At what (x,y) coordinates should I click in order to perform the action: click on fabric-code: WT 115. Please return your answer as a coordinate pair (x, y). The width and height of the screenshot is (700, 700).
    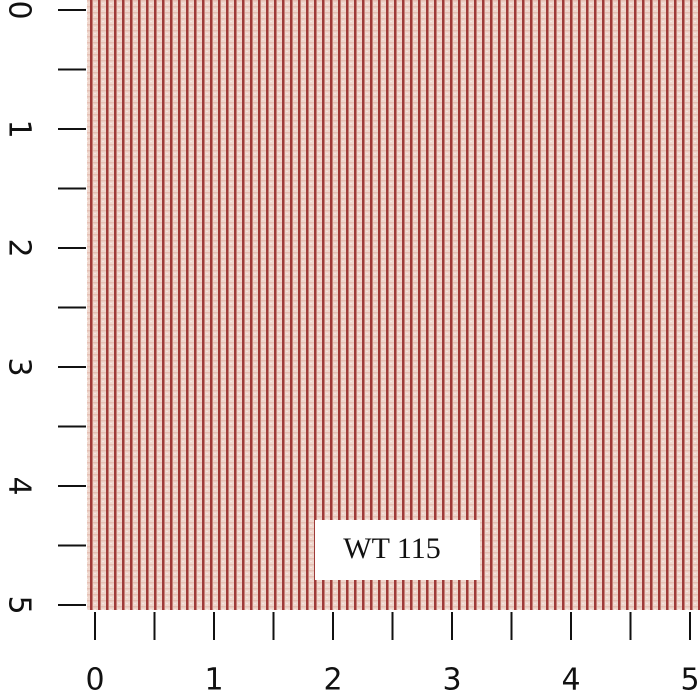
    Looking at the image, I should click on (392, 548).